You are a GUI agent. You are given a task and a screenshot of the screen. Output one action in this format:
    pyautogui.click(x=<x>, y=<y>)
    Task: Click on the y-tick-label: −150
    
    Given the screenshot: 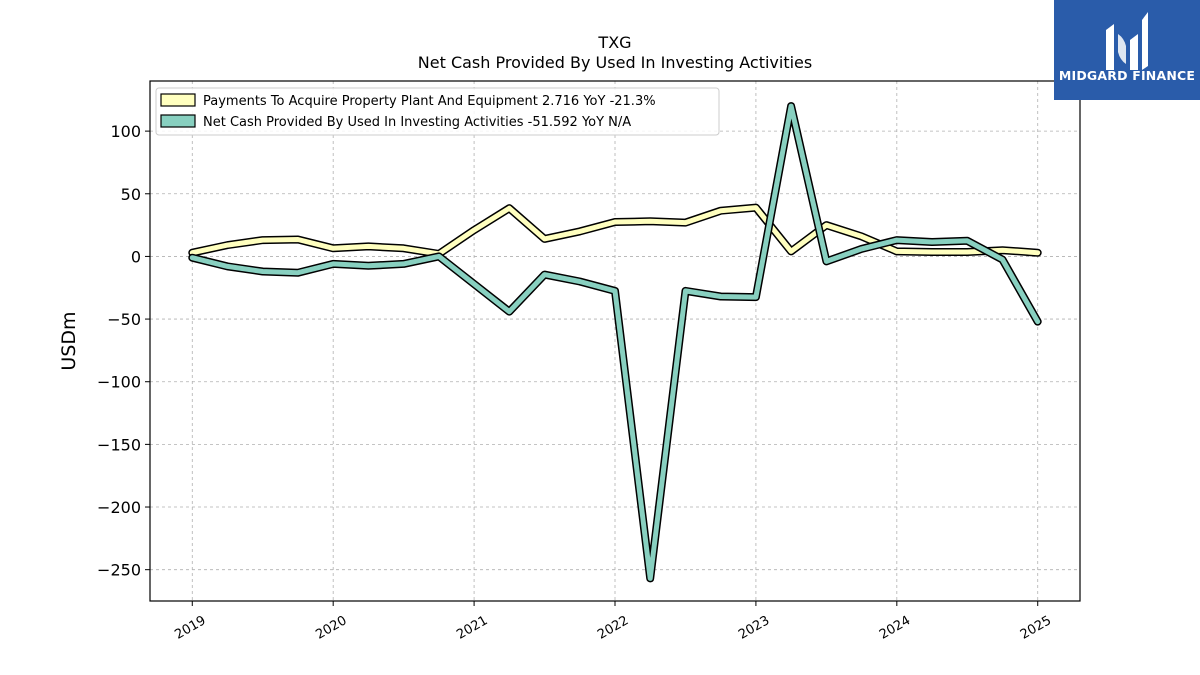 What is the action you would take?
    pyautogui.click(x=119, y=444)
    